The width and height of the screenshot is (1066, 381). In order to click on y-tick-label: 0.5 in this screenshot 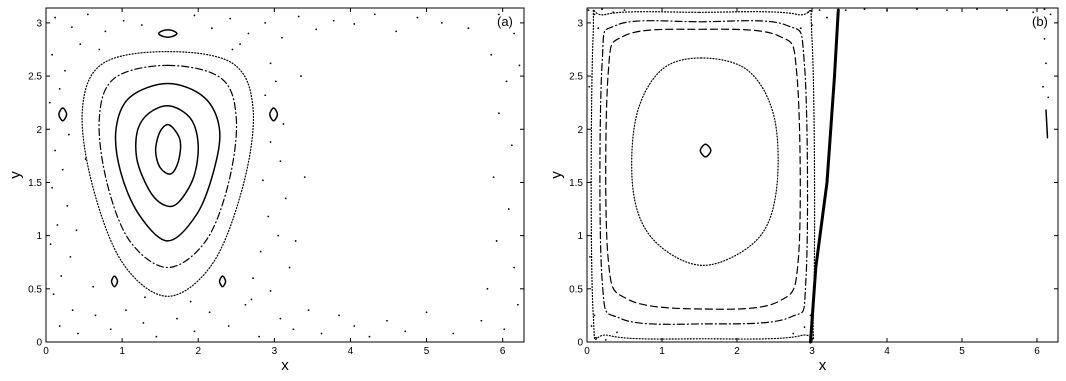, I will do `click(35, 289)`.